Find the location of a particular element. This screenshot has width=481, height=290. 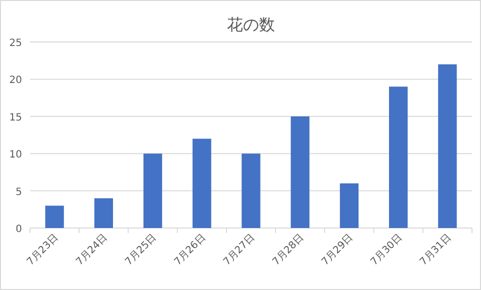

x-tick-label: 7月27日 is located at coordinates (240, 250).